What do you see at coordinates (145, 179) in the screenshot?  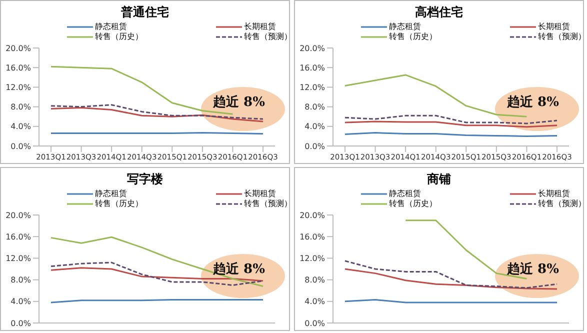 I see `chart-title: 写字楼` at bounding box center [145, 179].